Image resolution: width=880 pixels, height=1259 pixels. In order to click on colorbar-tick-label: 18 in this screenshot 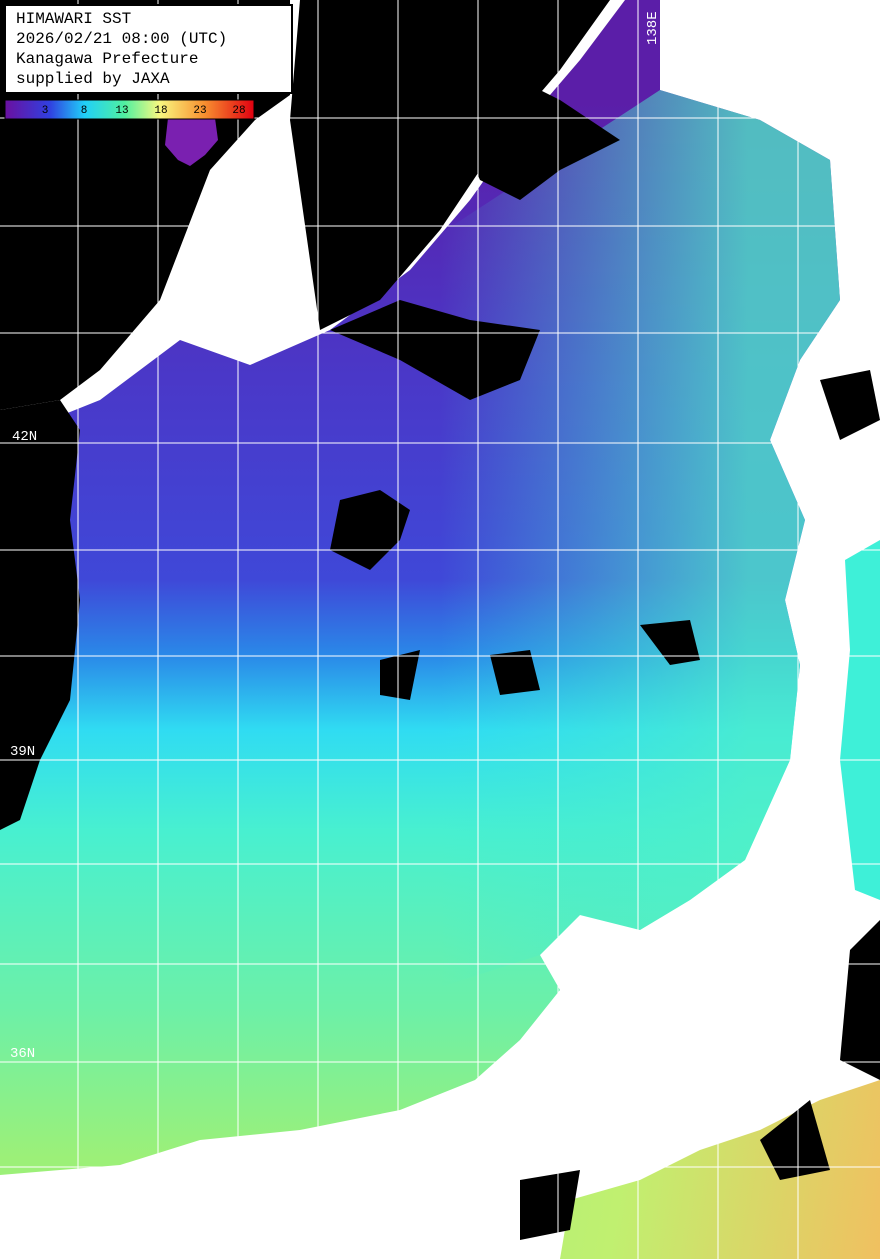, I will do `click(160, 111)`.